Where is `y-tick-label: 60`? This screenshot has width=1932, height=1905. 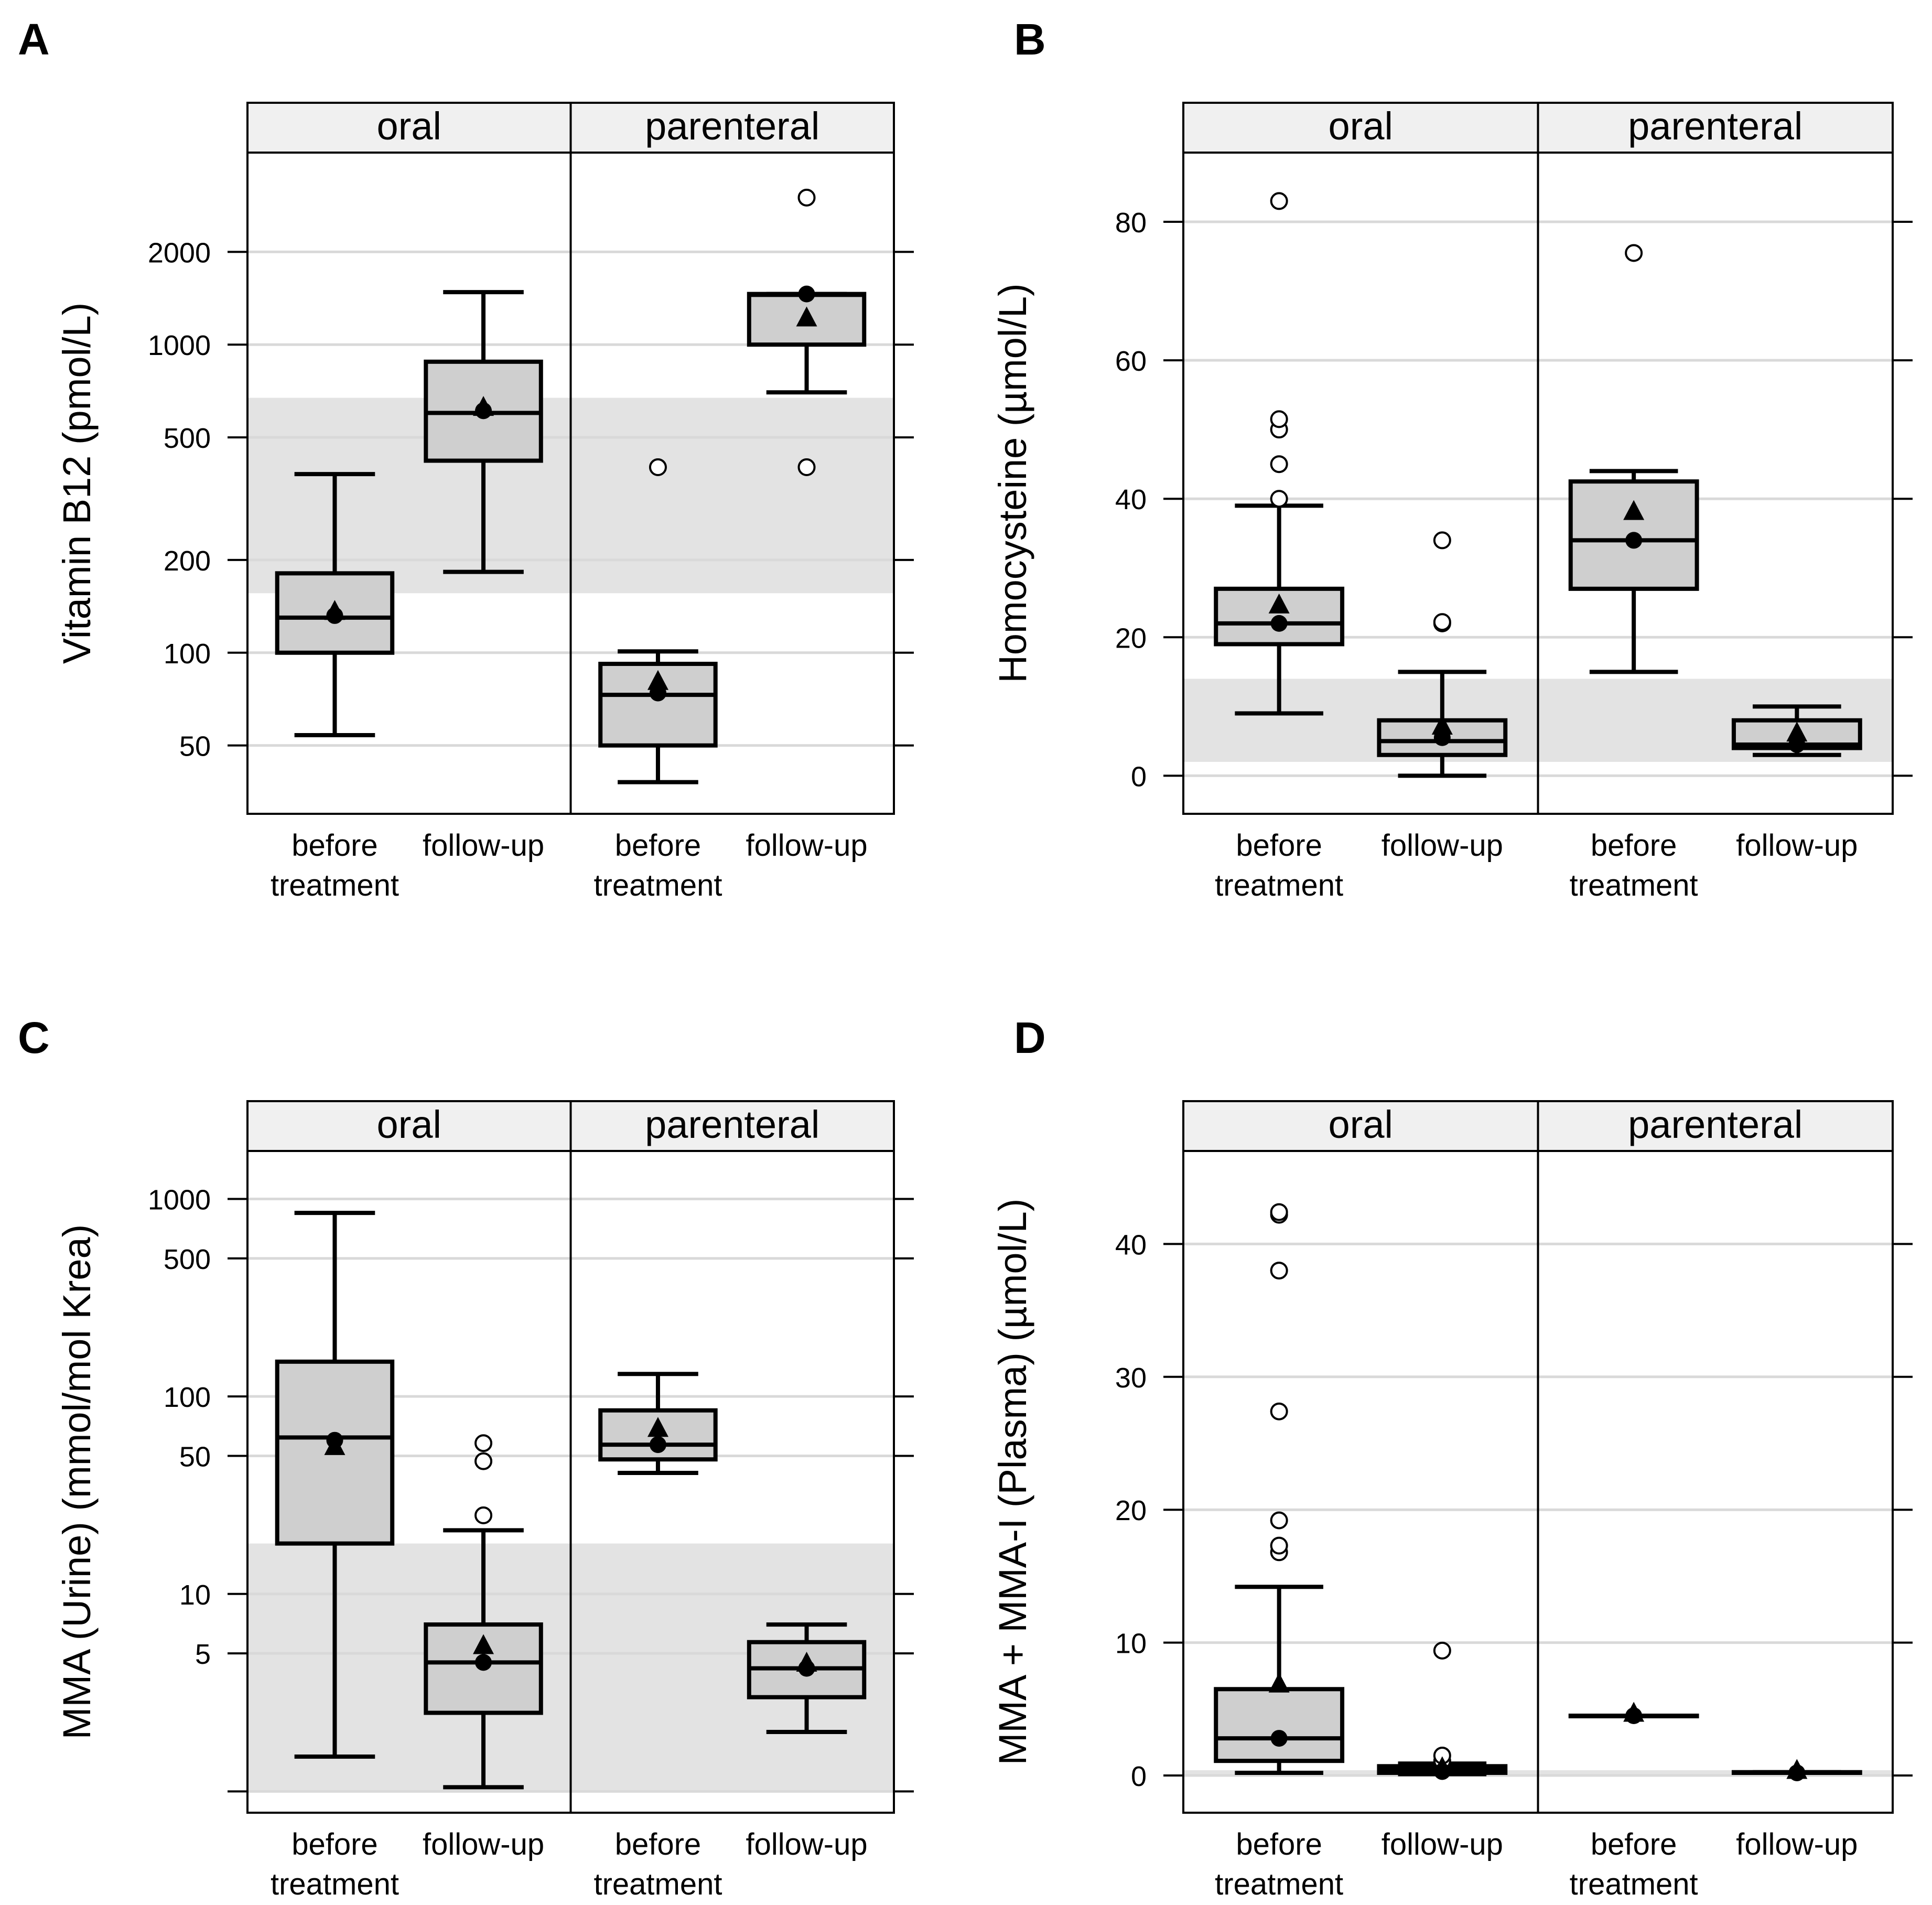
y-tick-label: 60 is located at coordinates (1131, 361).